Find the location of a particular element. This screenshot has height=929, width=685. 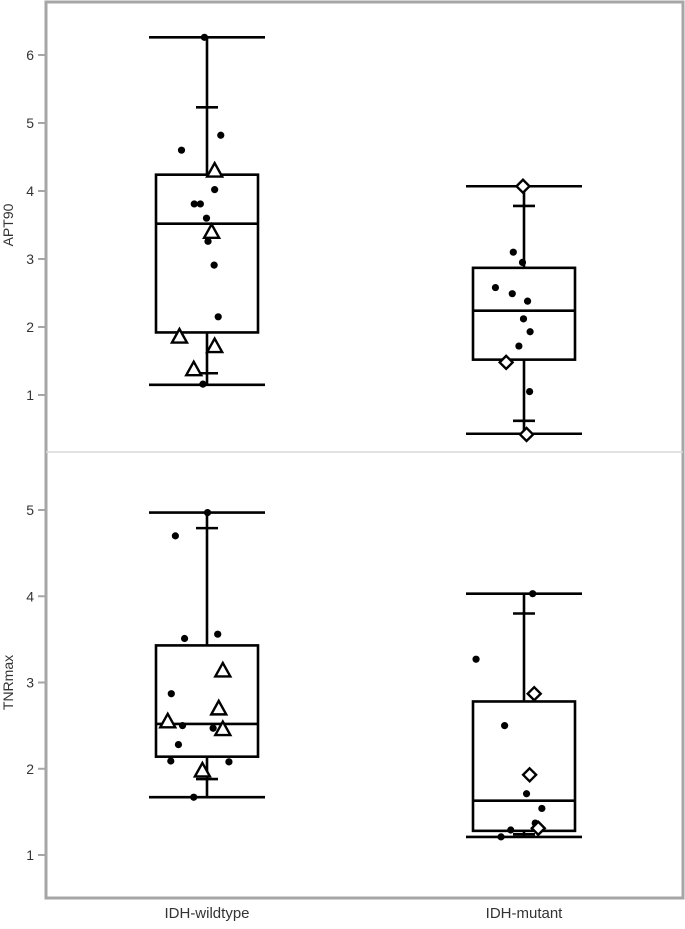

panel-2-y-tick-label: 4 is located at coordinates (30, 596).